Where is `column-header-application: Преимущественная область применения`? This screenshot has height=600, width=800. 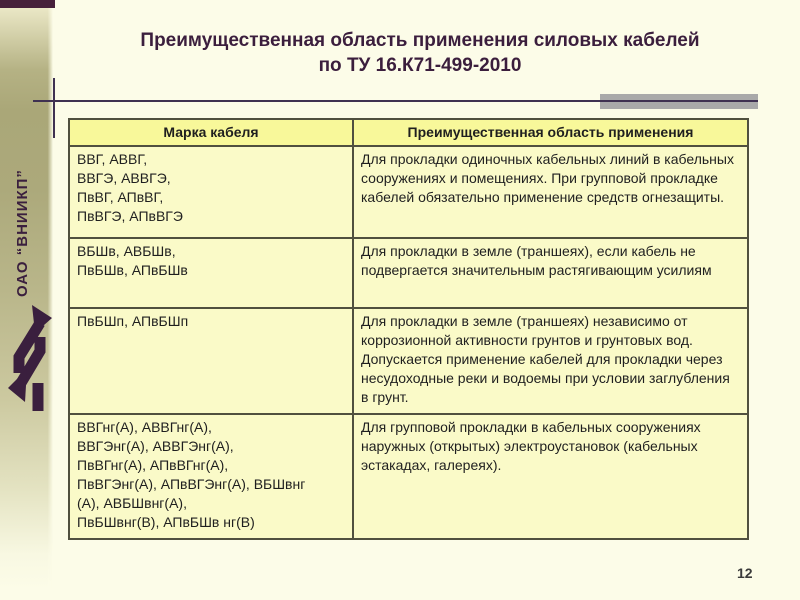
column-header-application: Преимущественная область применения is located at coordinates (550, 132).